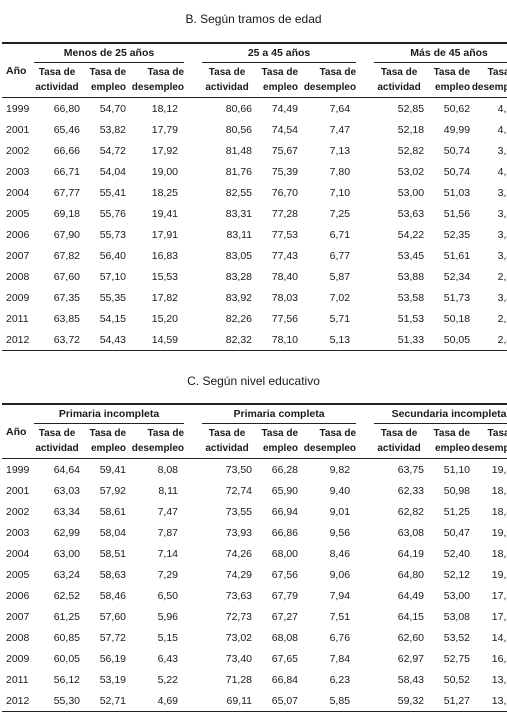 Image resolution: width=507 pixels, height=726 pixels. What do you see at coordinates (285, 490) in the screenshot?
I see `value-cell: 65,90` at bounding box center [285, 490].